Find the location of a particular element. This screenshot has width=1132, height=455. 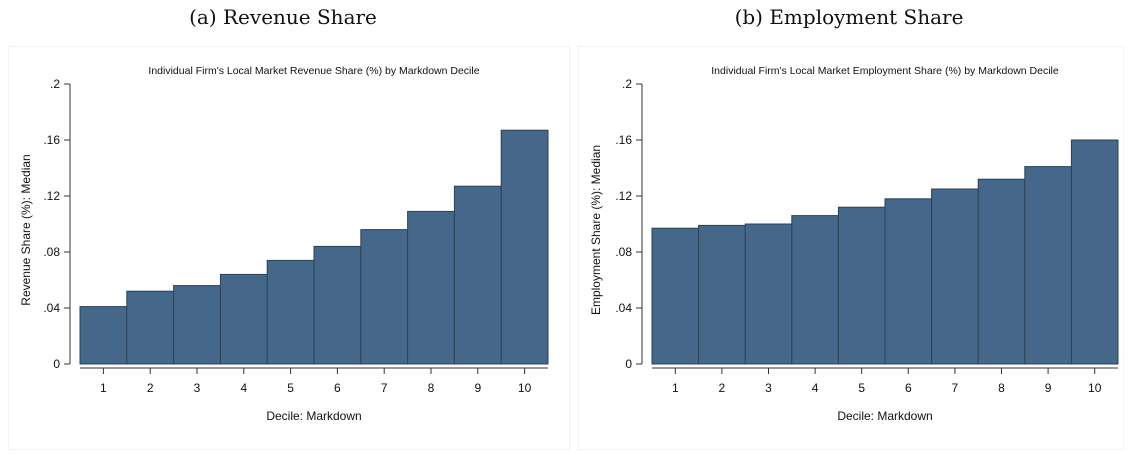

y-axis-label: Revenue Share (%): Median is located at coordinates (26, 229).